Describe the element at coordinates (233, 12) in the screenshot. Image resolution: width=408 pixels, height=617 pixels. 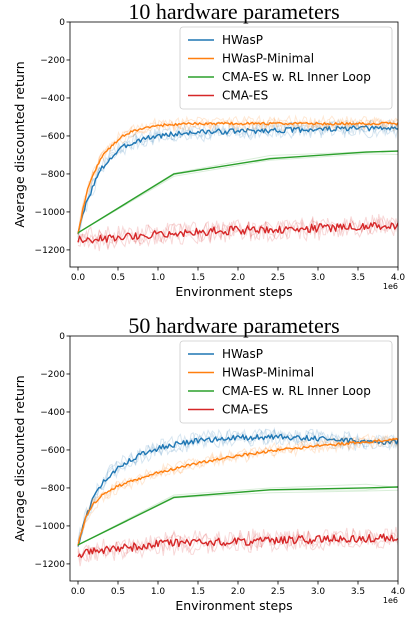
I see `chart-title: 10 hardware parameters` at that location.